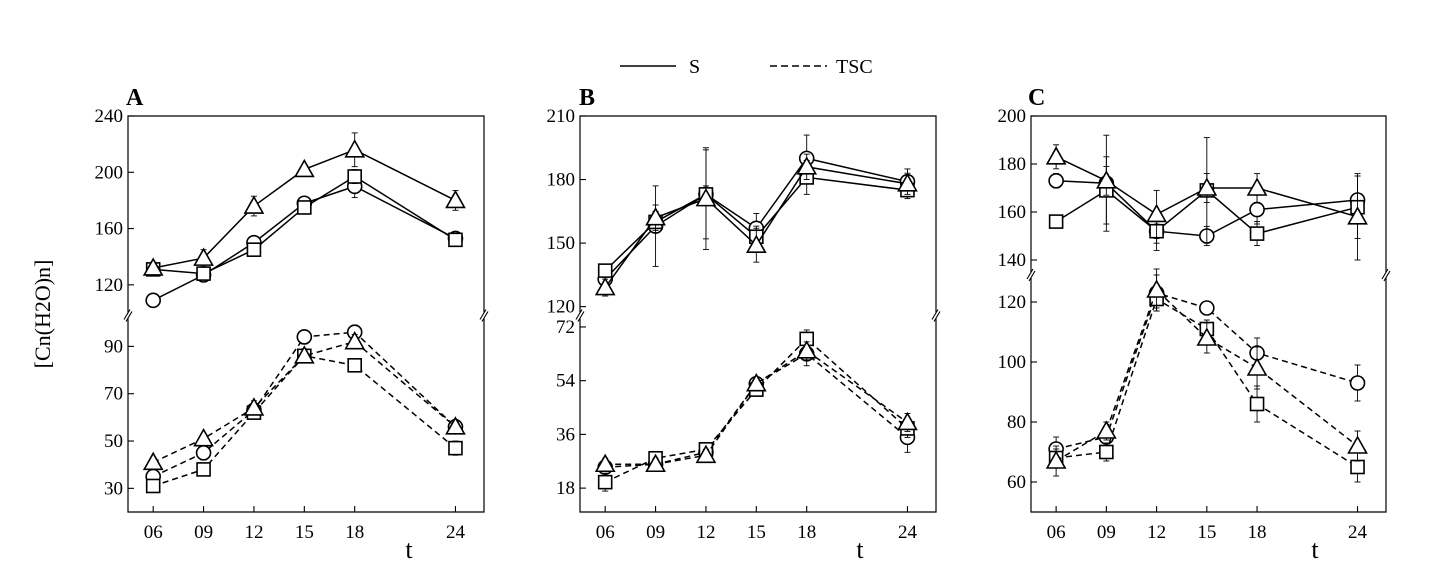 Image resolution: width=1444 pixels, height=562 pixels. I want to click on panel-b-letter: B, so click(587, 98).